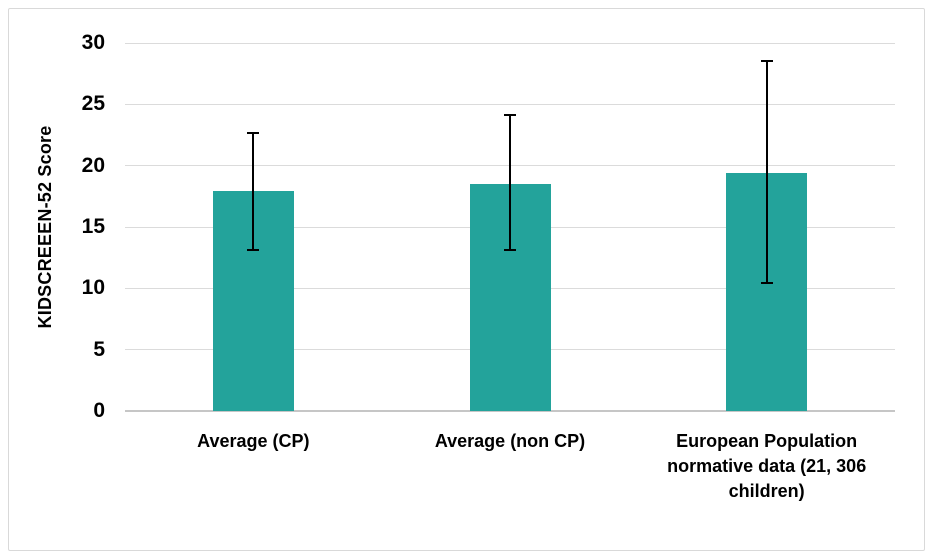 The width and height of the screenshot is (933, 559). Describe the element at coordinates (253, 441) in the screenshot. I see `x-category-label: Average (CP)` at that location.